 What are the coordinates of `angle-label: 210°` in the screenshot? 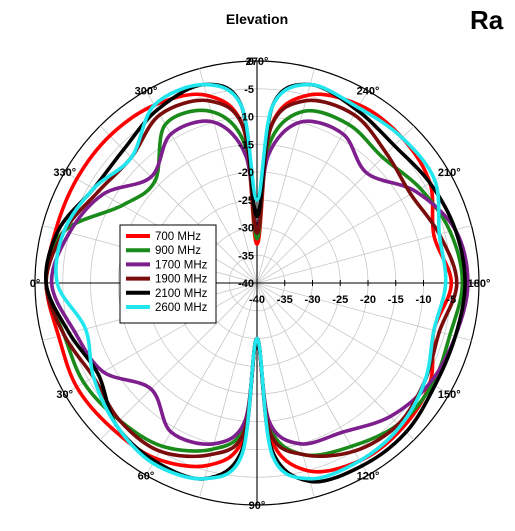 It's located at (449, 173).